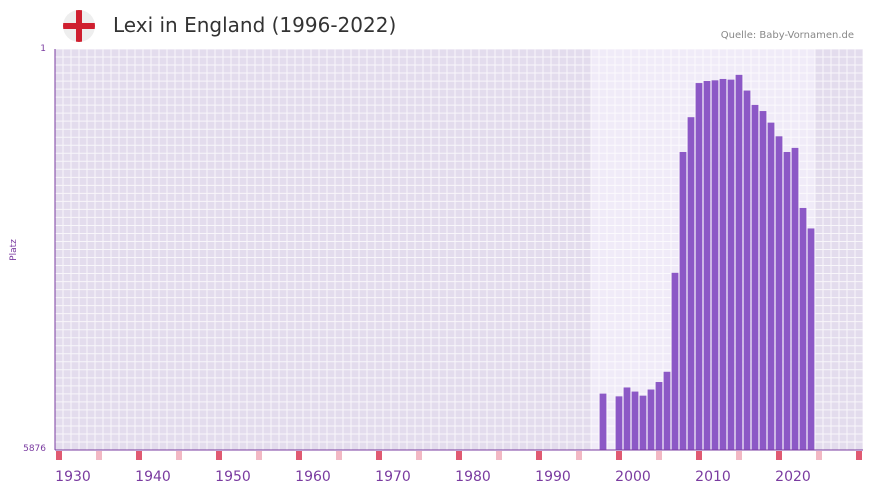 The image size is (873, 492). I want to click on bar-2014, so click(747, 270).